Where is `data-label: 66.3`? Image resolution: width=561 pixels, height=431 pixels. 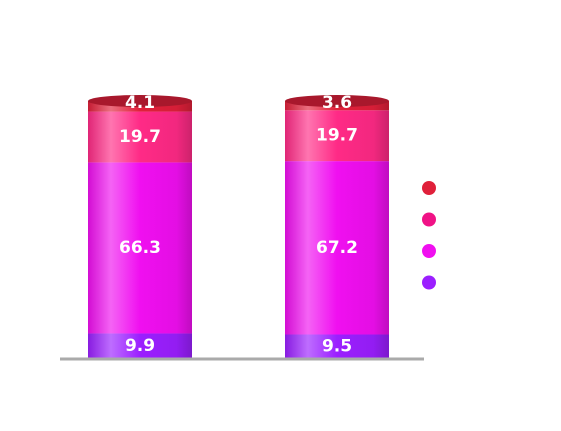
data-label: 66.3 is located at coordinates (140, 248).